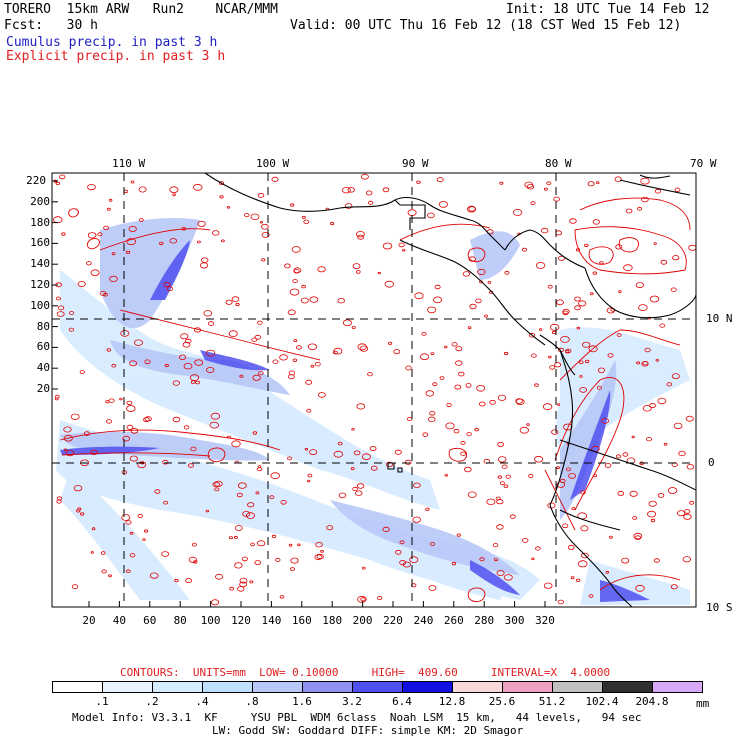 This screenshot has height=740, width=740. What do you see at coordinates (652, 701) in the screenshot?
I see `colorbar-label: 204.8` at bounding box center [652, 701].